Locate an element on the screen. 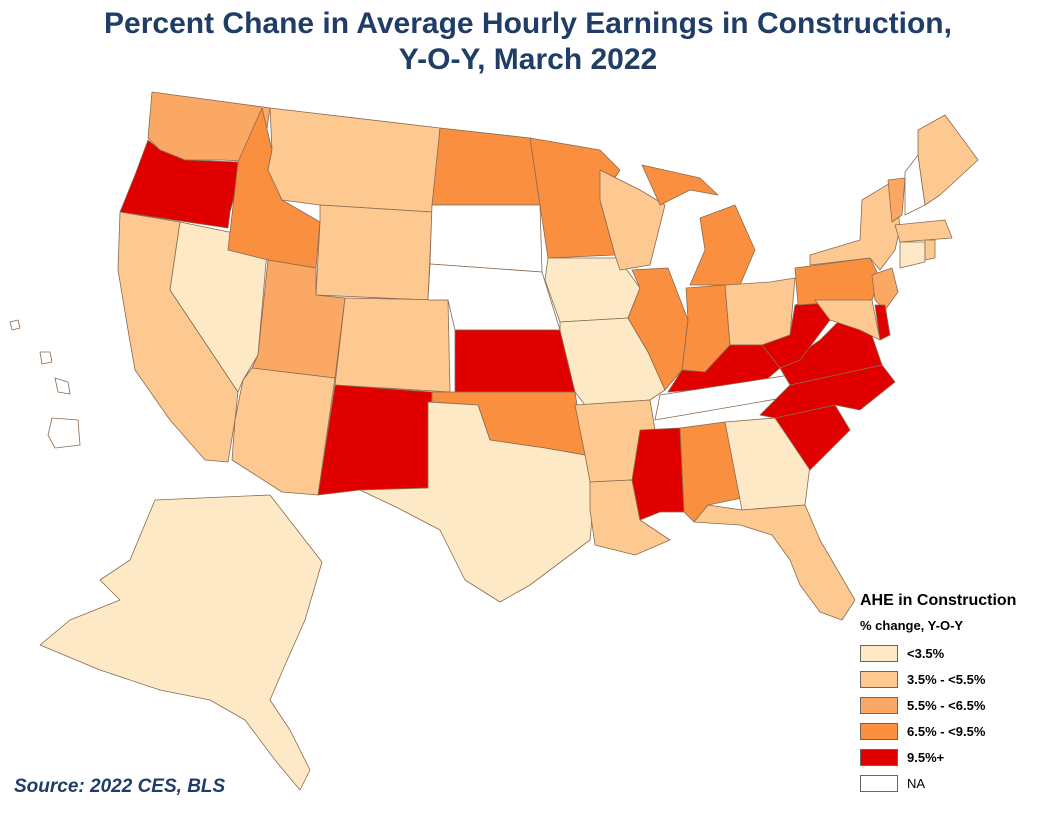 Image resolution: width=1056 pixels, height=816 pixels. state-hi is located at coordinates (45, 384).